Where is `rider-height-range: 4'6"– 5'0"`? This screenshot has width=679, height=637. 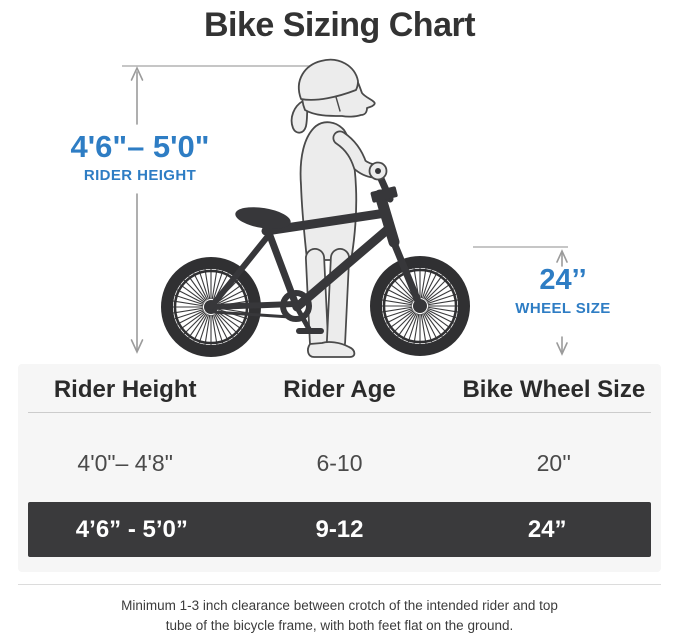 rider-height-range: 4'6"– 5'0" is located at coordinates (140, 146).